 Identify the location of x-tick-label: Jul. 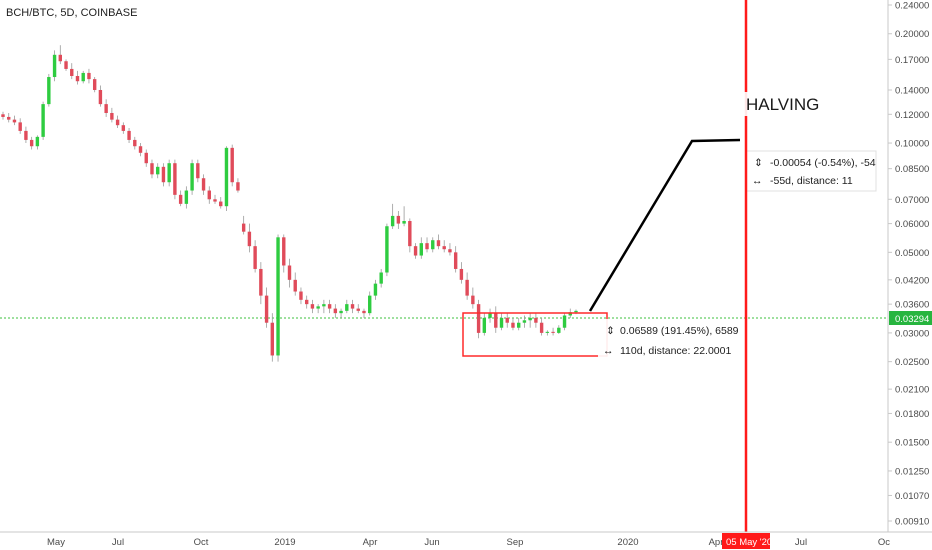
(801, 542).